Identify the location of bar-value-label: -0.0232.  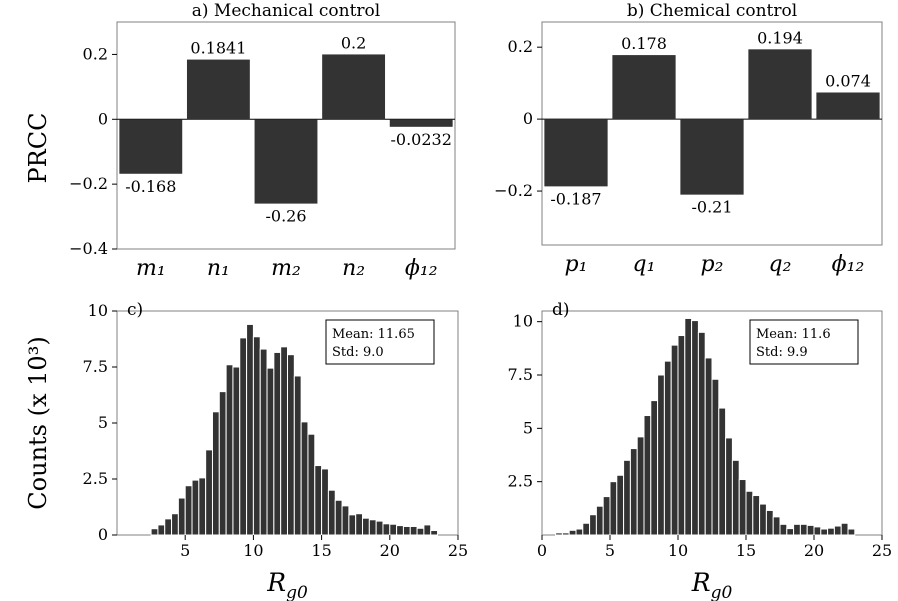
(421, 139).